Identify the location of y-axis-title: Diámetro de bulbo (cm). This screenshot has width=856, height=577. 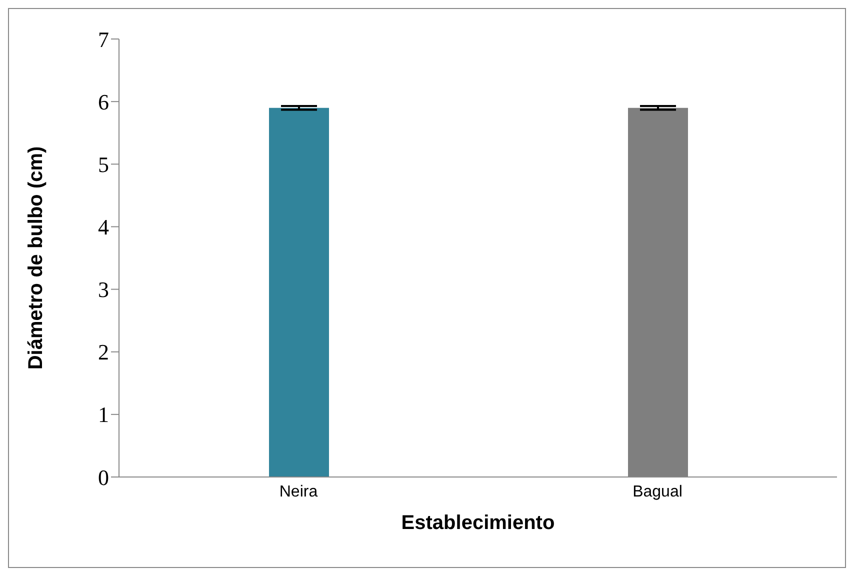
(36, 258).